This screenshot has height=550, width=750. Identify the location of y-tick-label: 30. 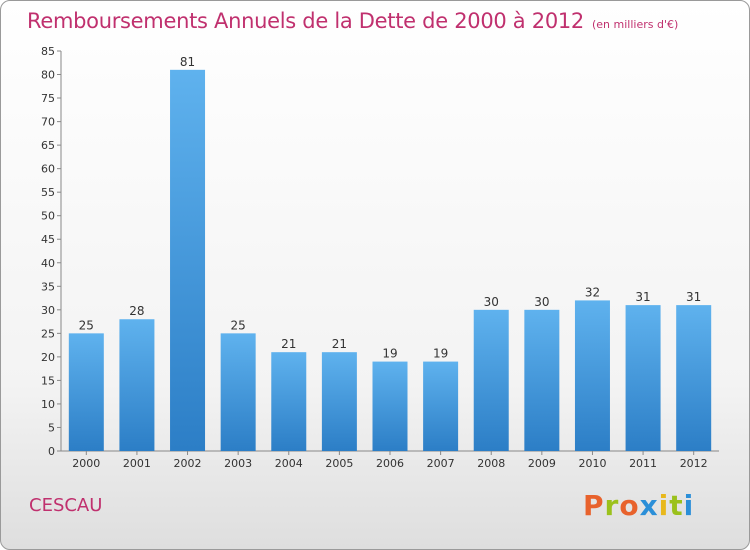
(48, 310).